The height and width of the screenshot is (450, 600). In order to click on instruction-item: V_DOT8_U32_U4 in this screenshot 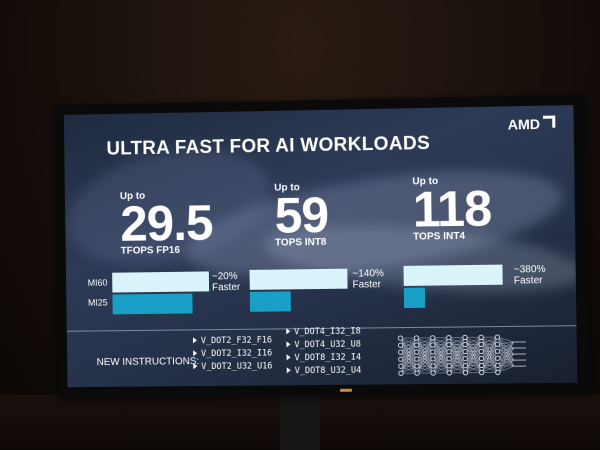, I will do `click(324, 372)`.